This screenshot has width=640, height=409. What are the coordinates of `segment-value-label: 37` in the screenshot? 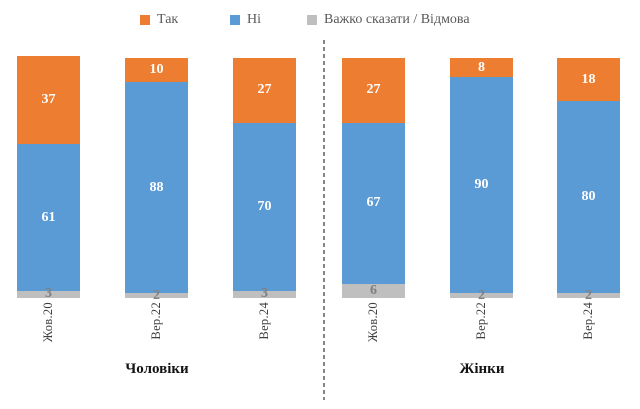 It's located at (48, 100).